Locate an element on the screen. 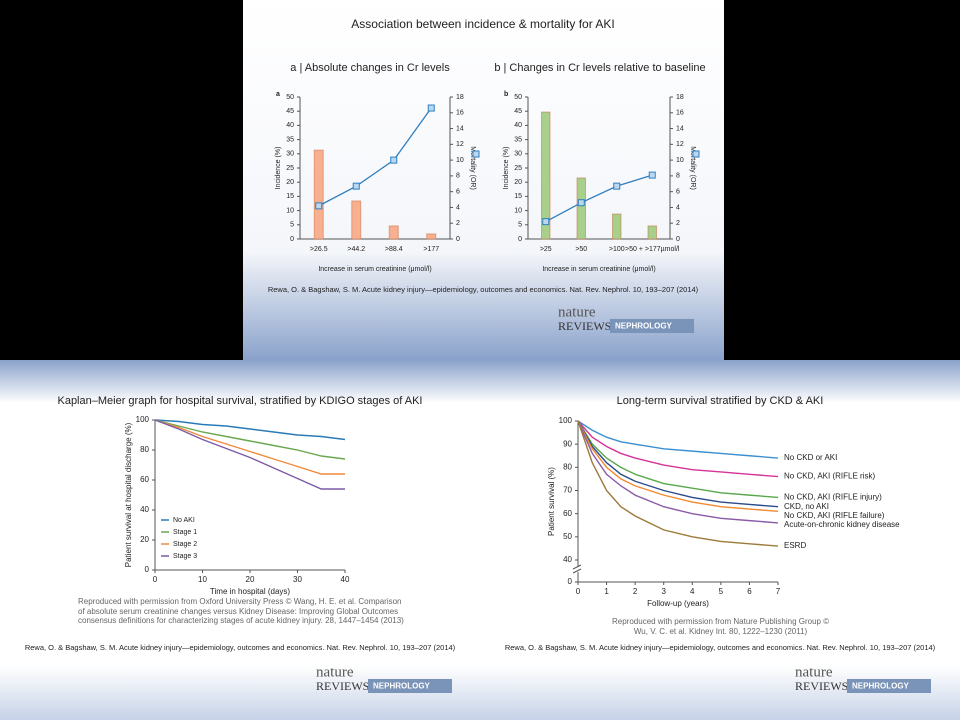  y-tick-label: 25 is located at coordinates (518, 168).